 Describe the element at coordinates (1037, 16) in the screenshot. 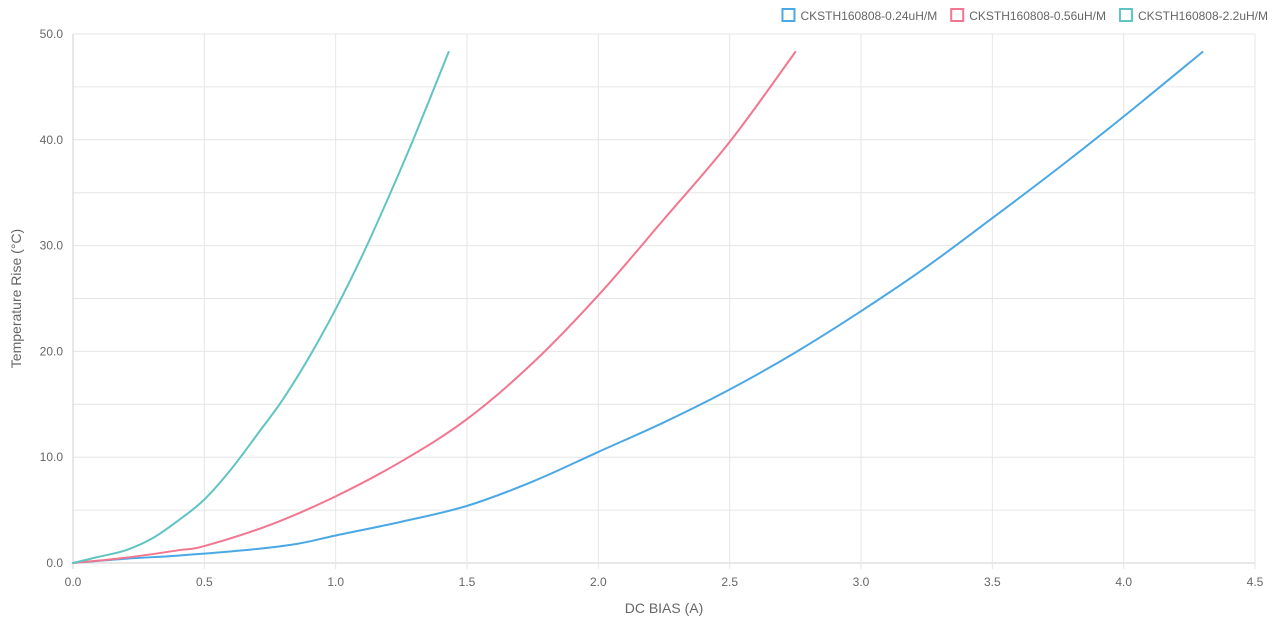

I see `legend-label-2: CKSTH160808-0.56uH/M` at that location.